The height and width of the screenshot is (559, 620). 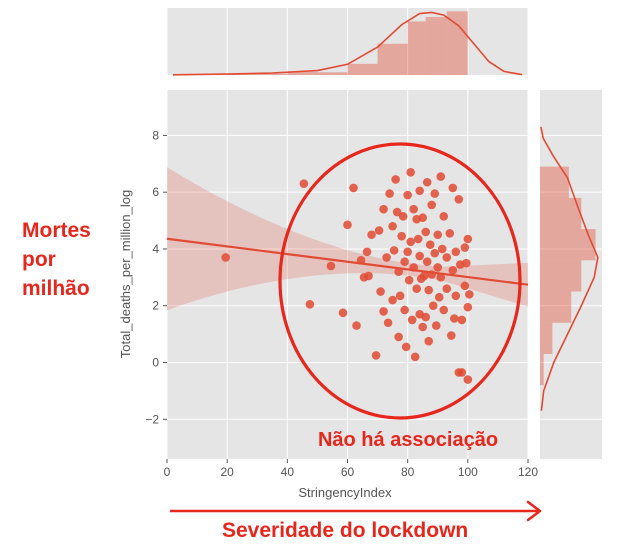 I want to click on annotation-line: milhão, so click(x=56, y=288).